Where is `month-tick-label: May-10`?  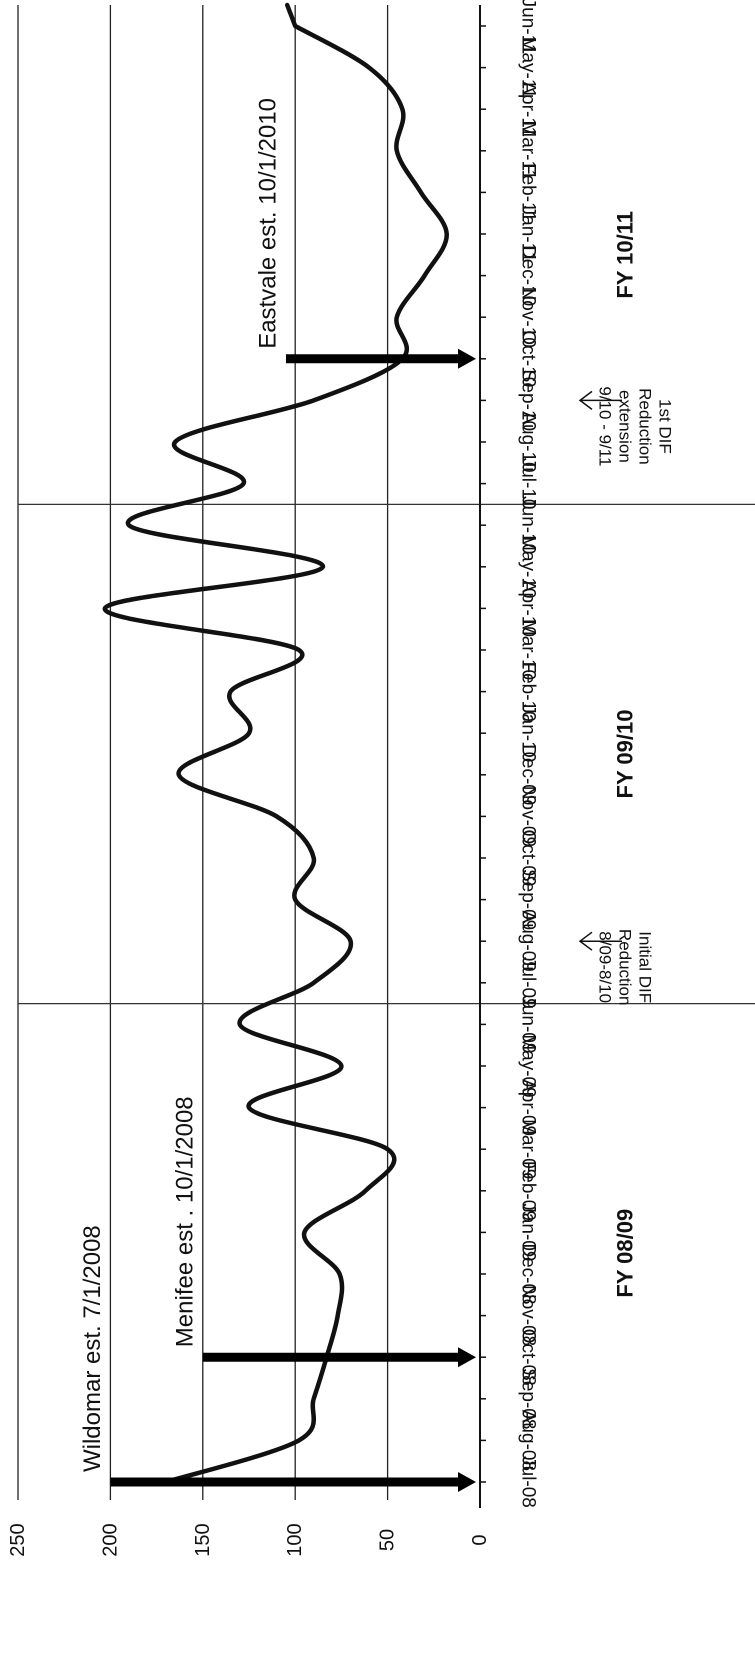 month-tick-label: May-10 is located at coordinates (528, 566).